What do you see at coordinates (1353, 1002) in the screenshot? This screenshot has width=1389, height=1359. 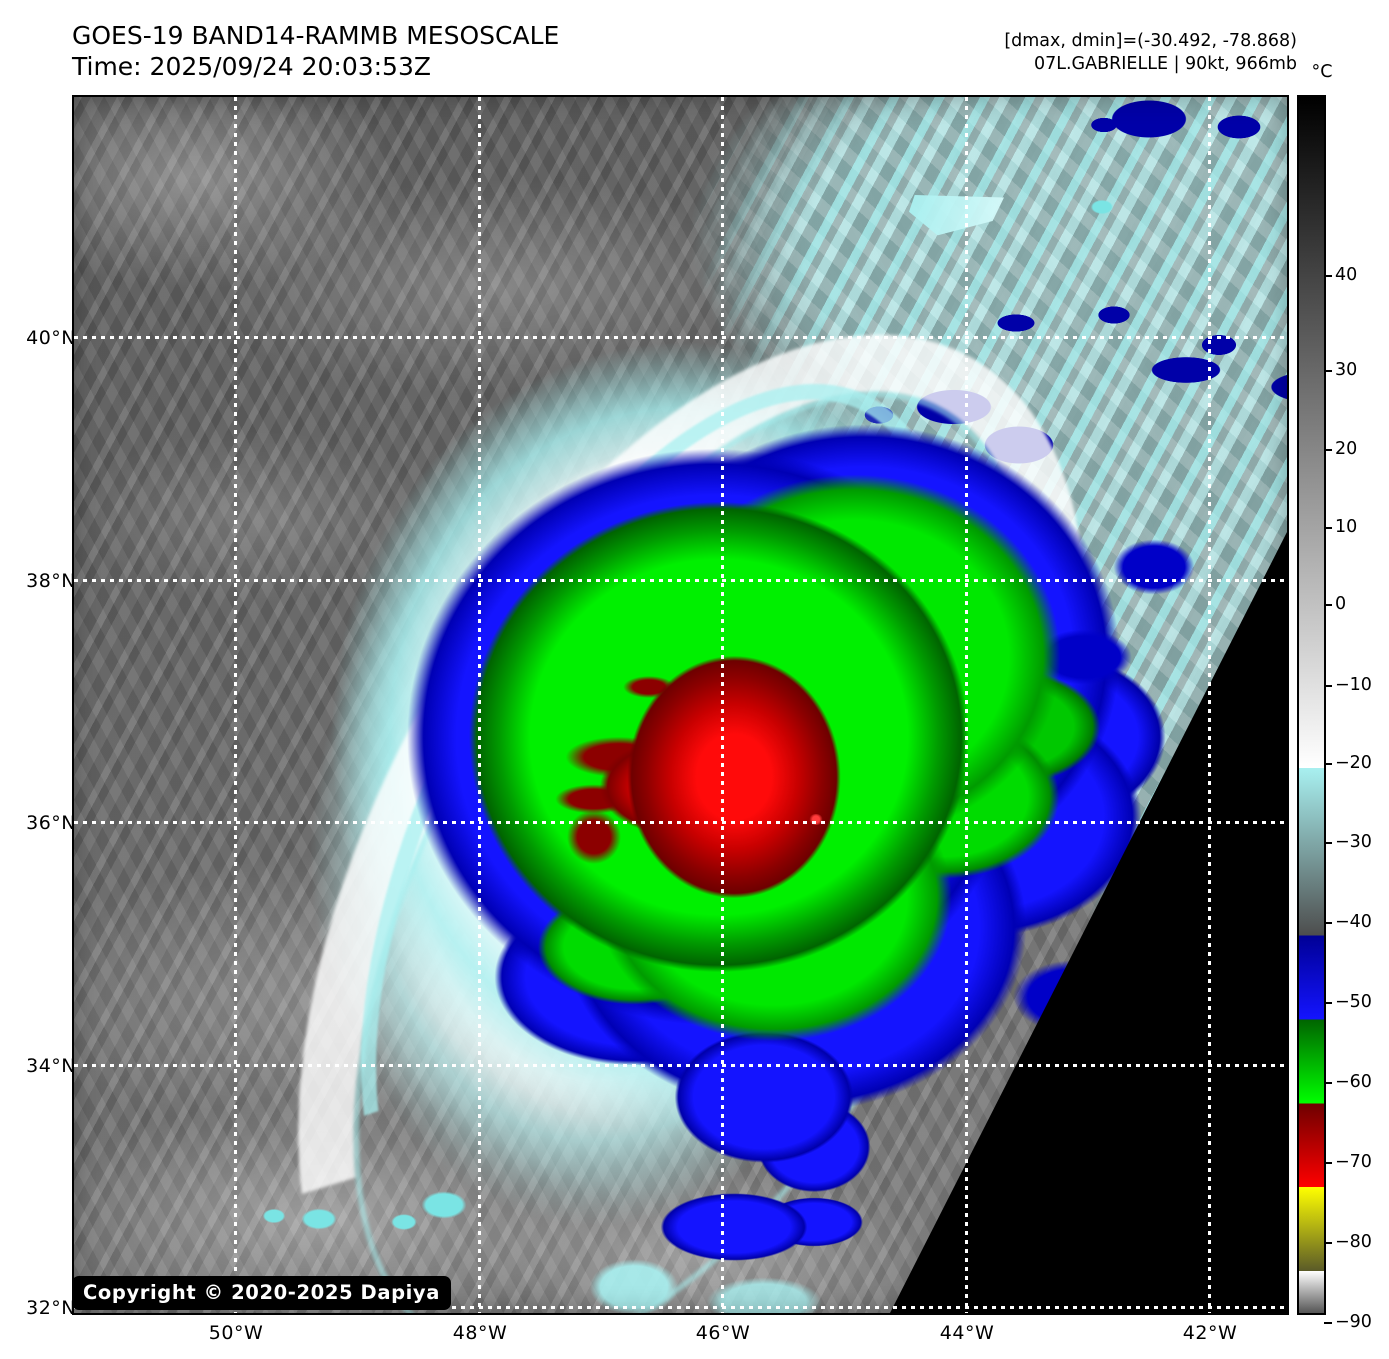 I see `colorbar-tick-label-9: −50` at bounding box center [1353, 1002].